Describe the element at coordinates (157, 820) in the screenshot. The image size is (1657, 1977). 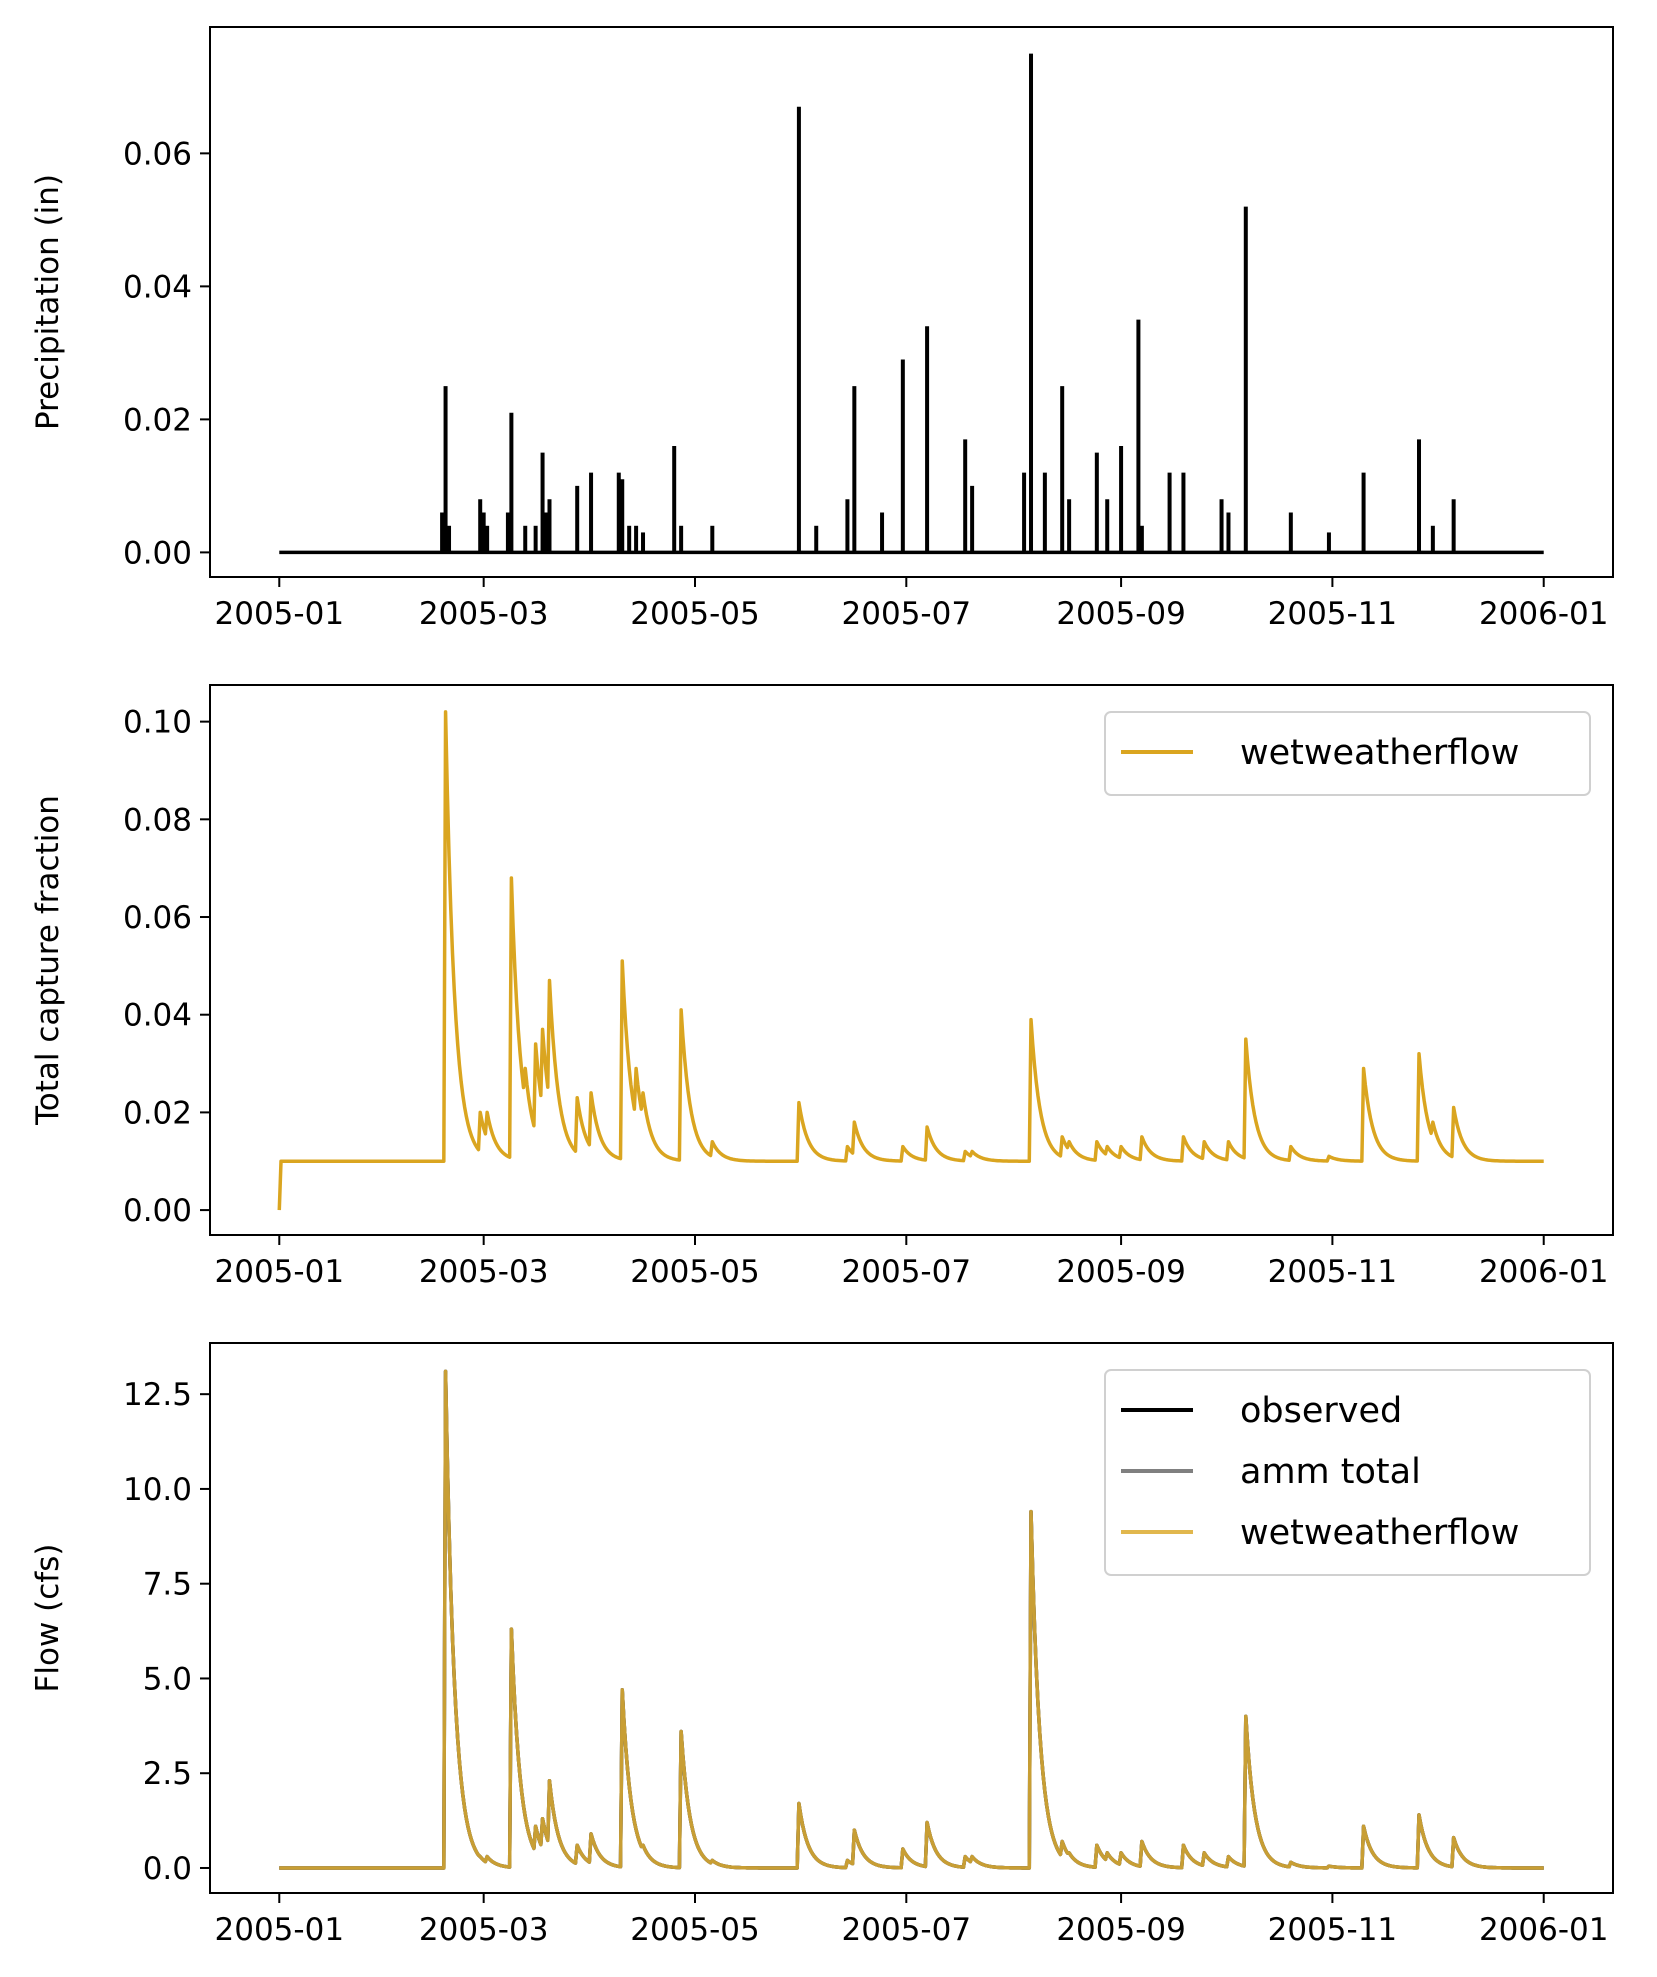
I see `y-tick-label: 0.08` at that location.